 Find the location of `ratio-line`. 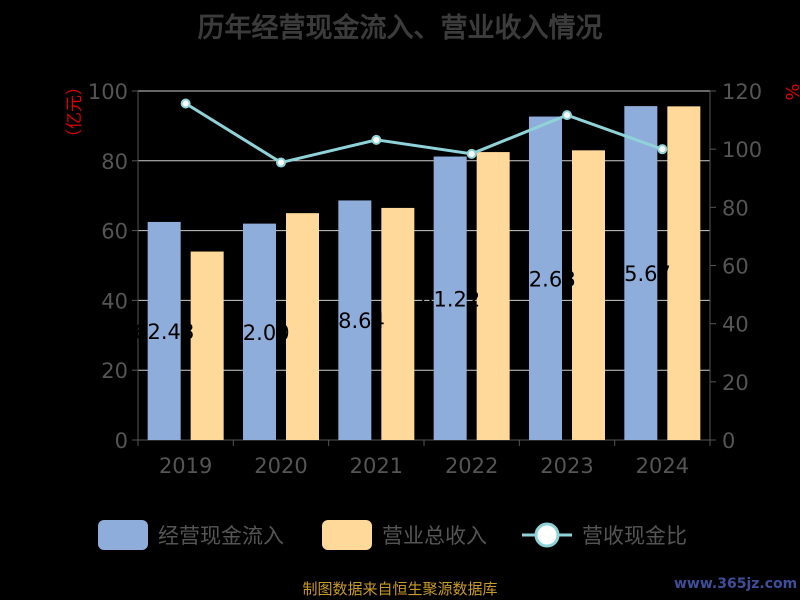

ratio-line is located at coordinates (423, 133).